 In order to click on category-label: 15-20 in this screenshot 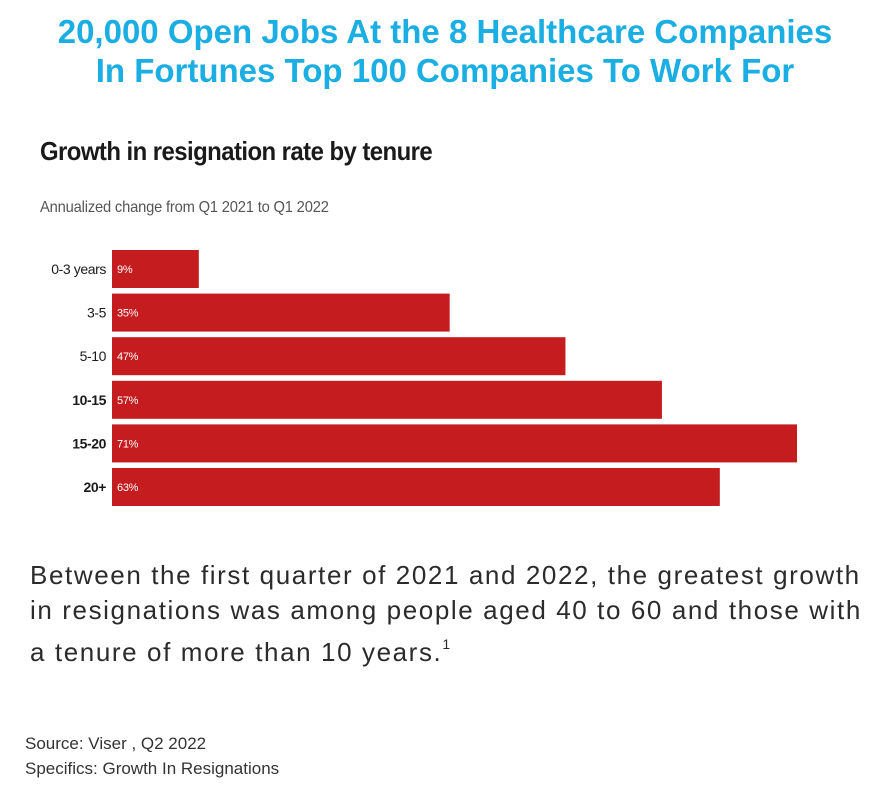, I will do `click(89, 443)`.